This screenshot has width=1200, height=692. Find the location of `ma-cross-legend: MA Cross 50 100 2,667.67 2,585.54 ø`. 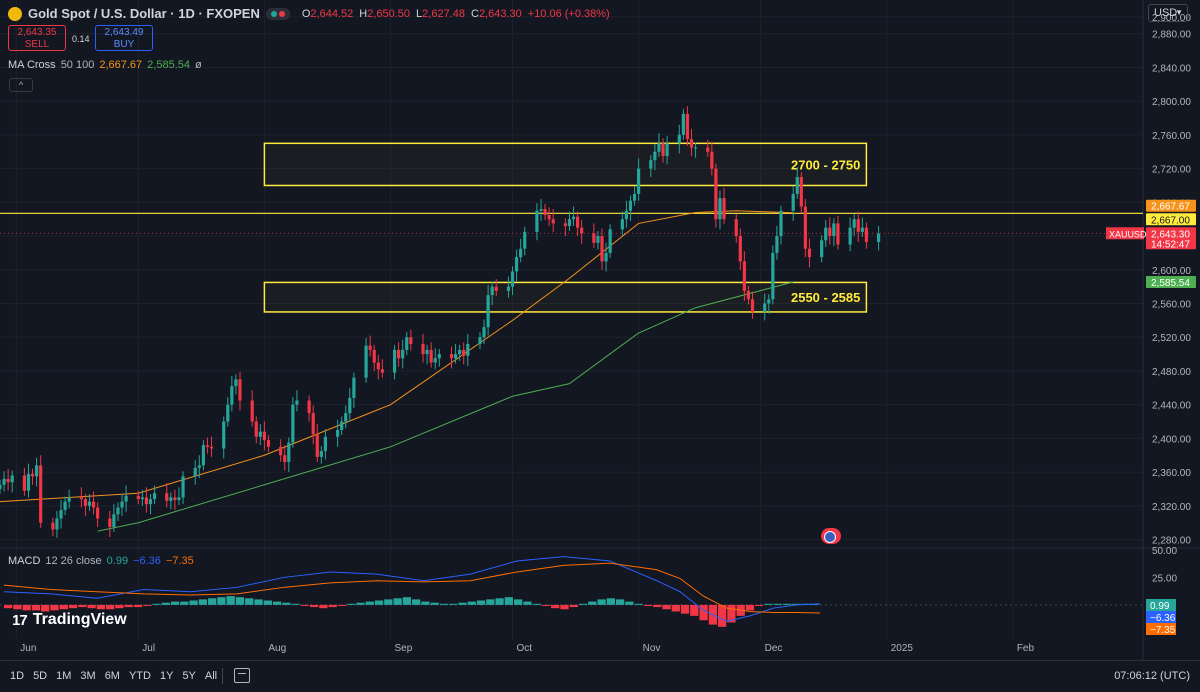

ma-cross-legend: MA Cross 50 100 2,667.67 2,585.54 ø is located at coordinates (105, 65).